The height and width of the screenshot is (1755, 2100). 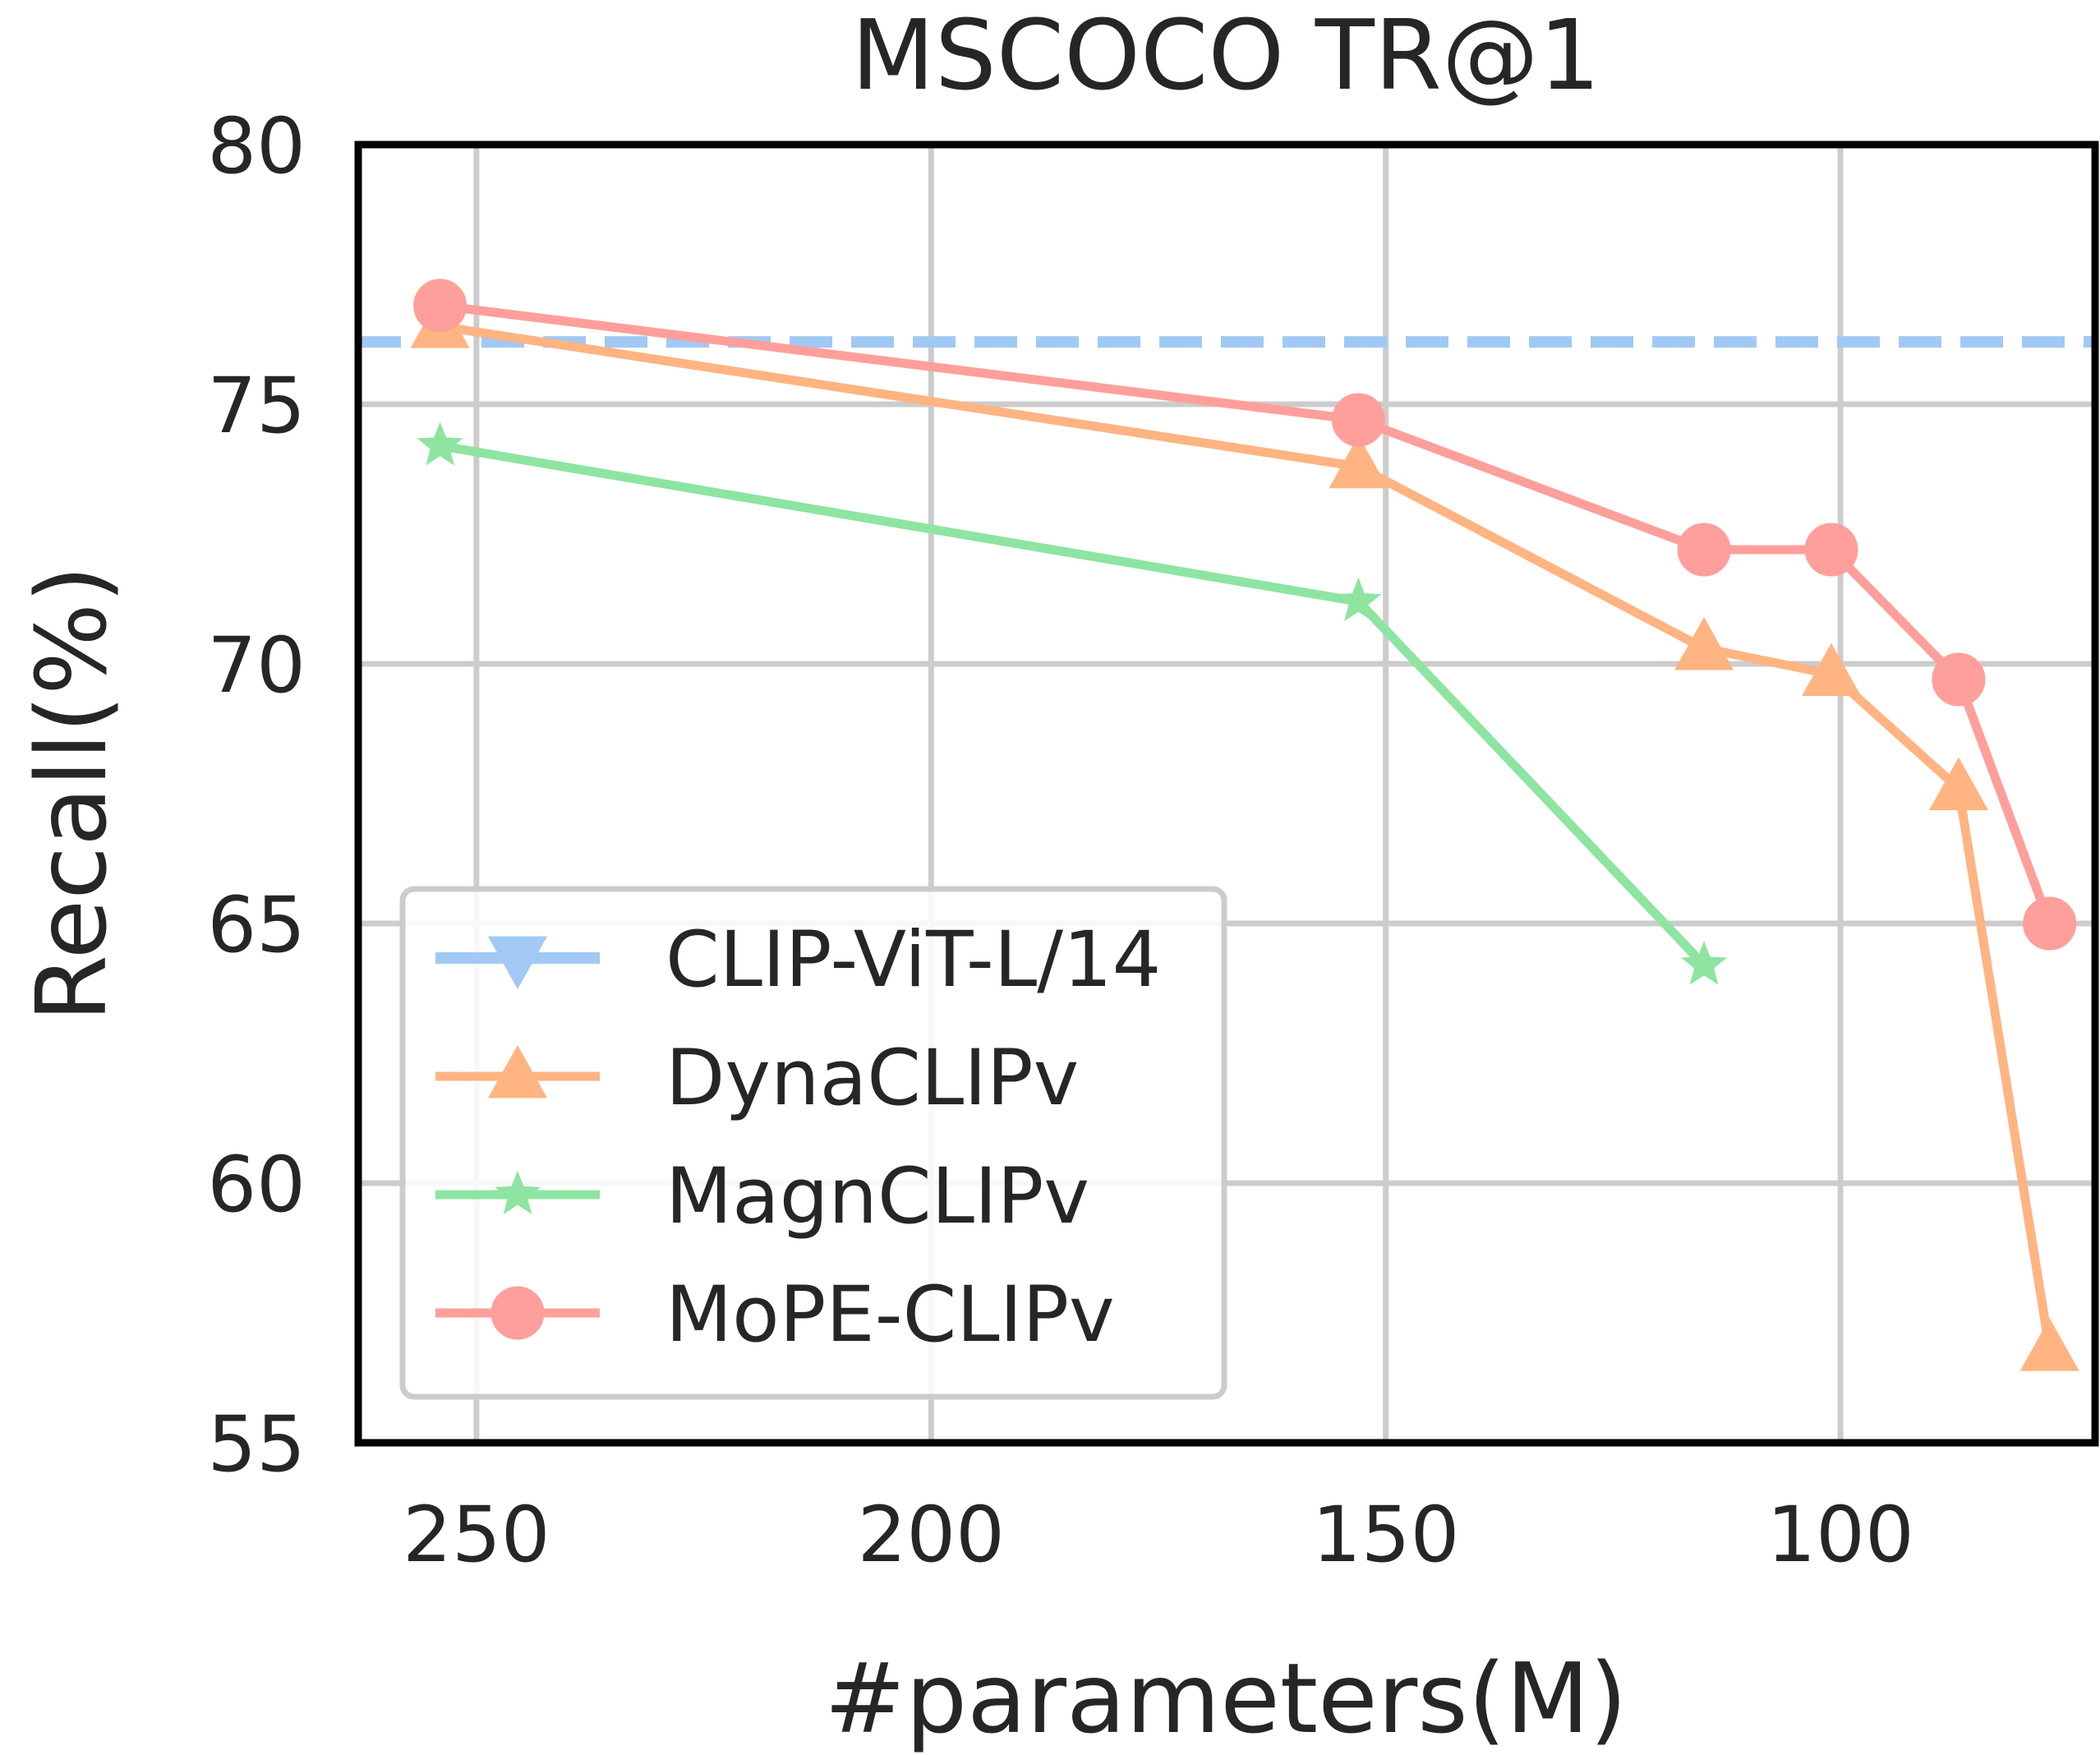 I want to click on y-tick-label: 60, so click(x=256, y=1185).